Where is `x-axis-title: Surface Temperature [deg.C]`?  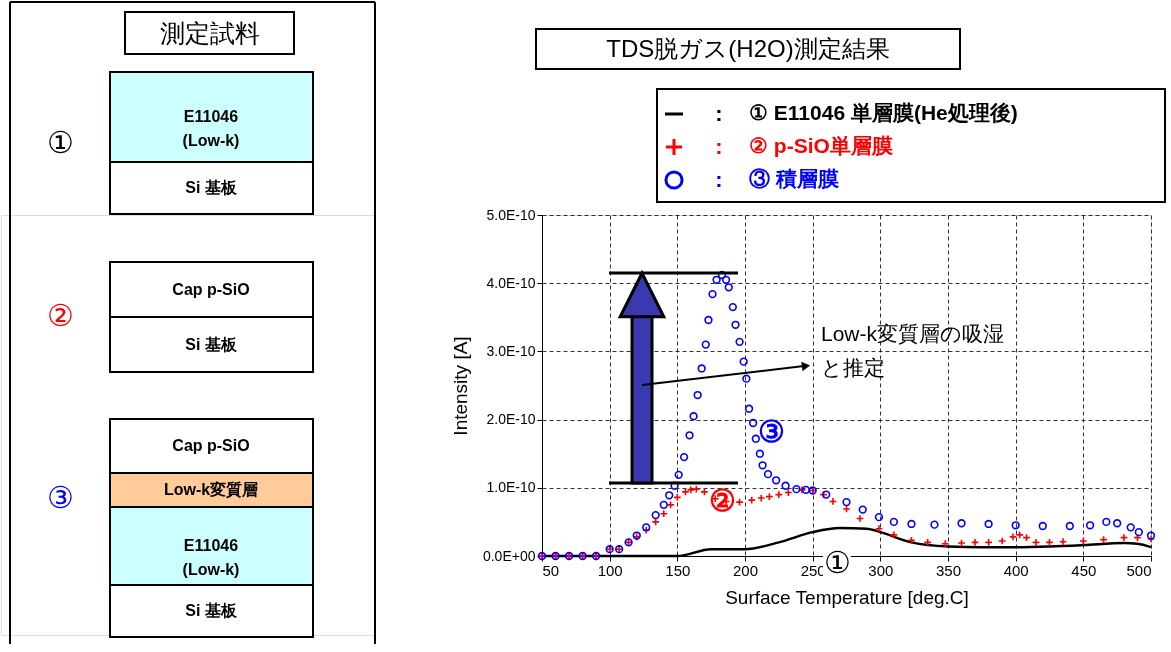 x-axis-title: Surface Temperature [deg.C] is located at coordinates (847, 597).